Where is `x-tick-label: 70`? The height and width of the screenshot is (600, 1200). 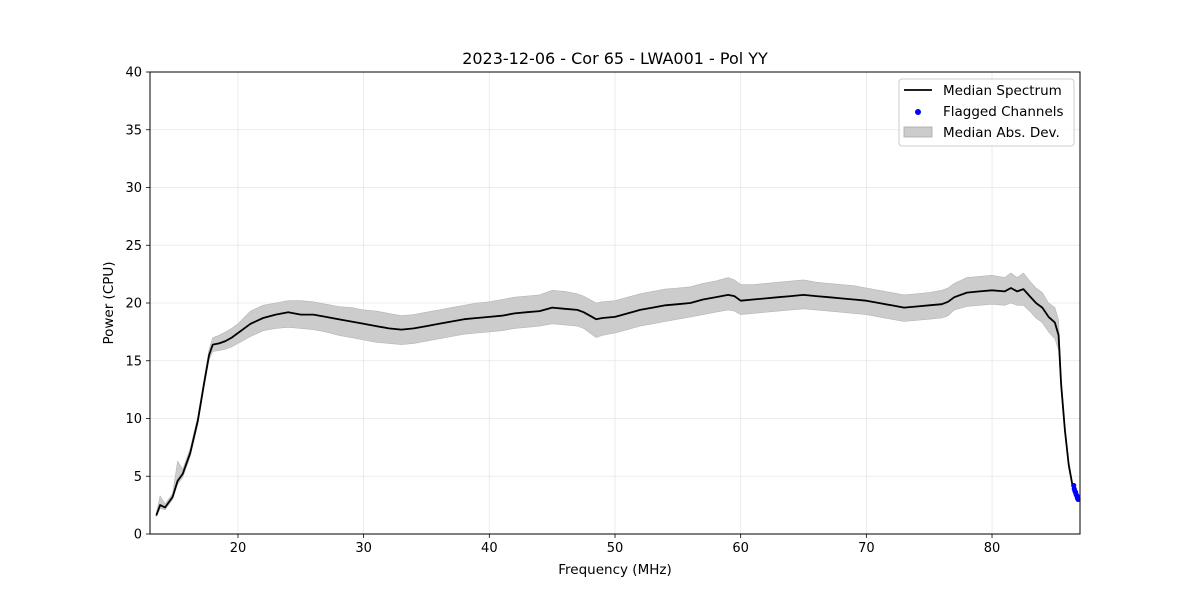 x-tick-label: 70 is located at coordinates (866, 548).